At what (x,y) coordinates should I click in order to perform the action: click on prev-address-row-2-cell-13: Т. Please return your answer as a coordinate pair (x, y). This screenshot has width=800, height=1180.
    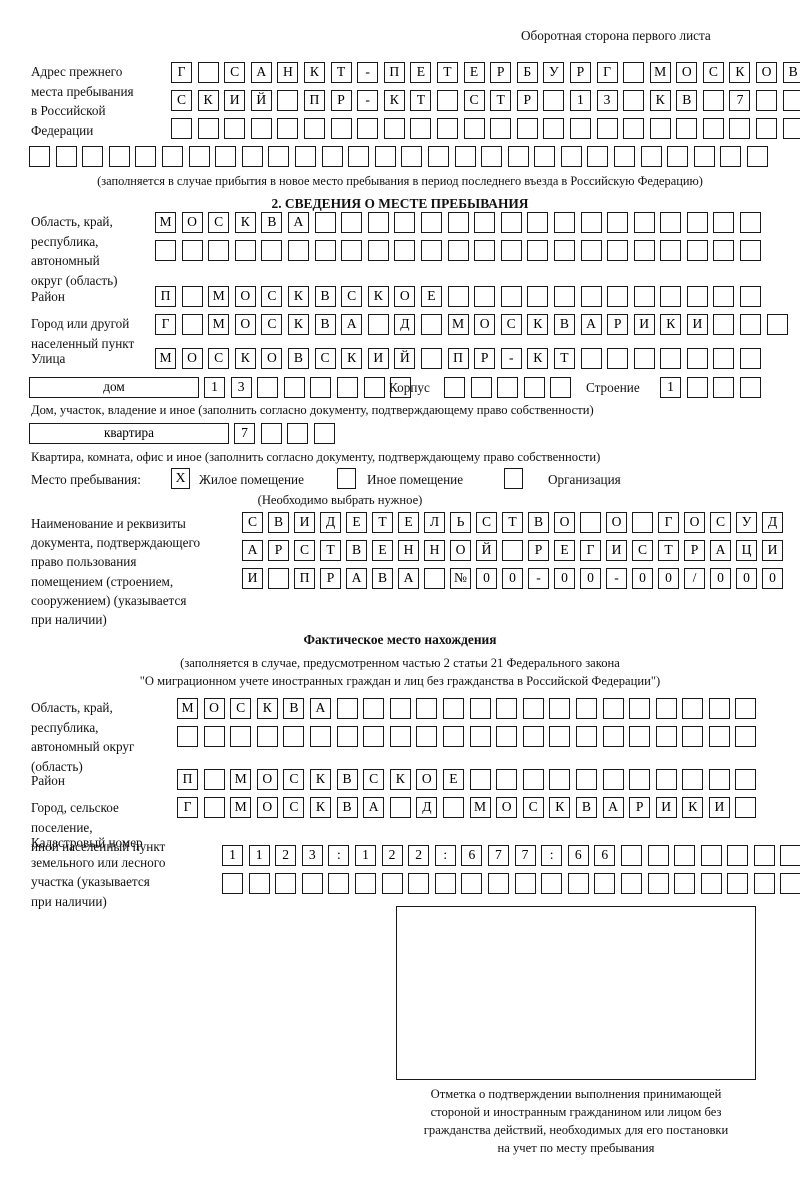
    Looking at the image, I should click on (501, 100).